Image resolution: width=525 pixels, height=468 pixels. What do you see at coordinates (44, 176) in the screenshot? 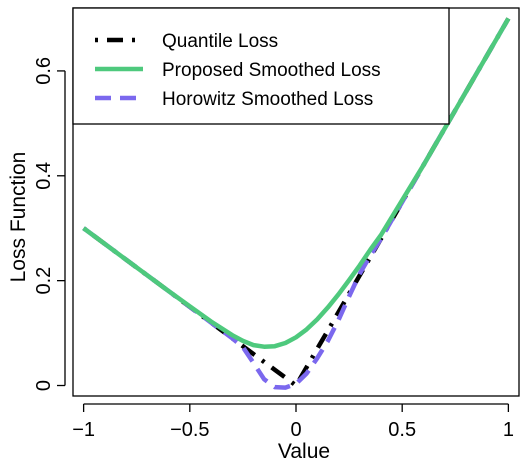
I see `y-tick-label: 0.4` at bounding box center [44, 176].